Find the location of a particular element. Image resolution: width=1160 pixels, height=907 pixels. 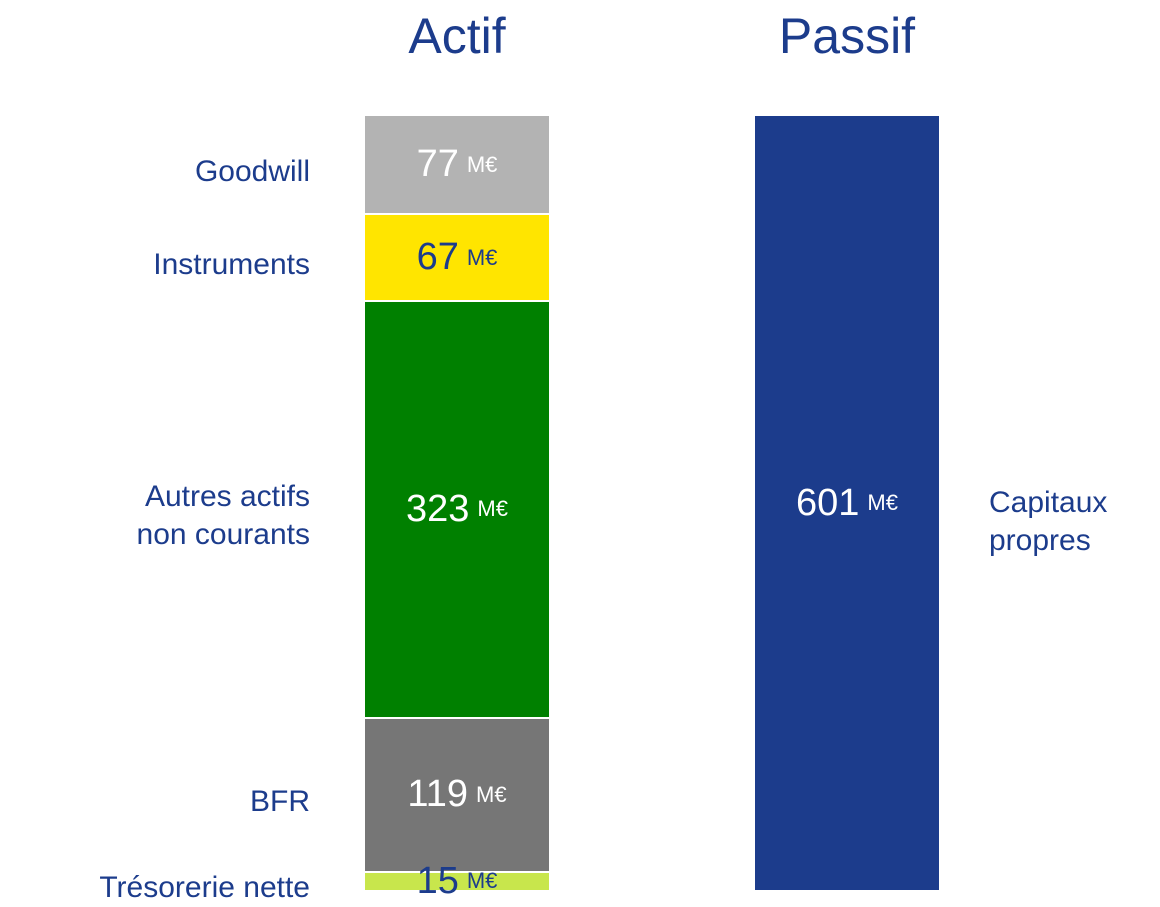

bar-segment: 119 M€ is located at coordinates (457, 795).